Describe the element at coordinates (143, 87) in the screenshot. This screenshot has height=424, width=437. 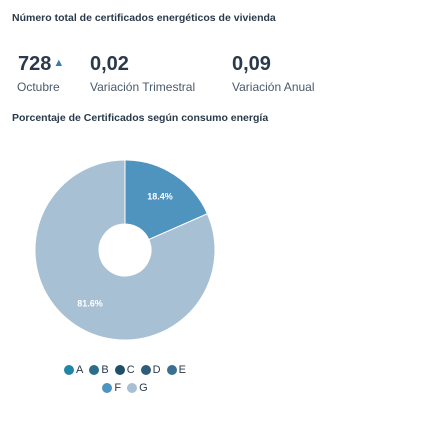
I see `quarterly-variation-label: Variación Trimestral` at that location.